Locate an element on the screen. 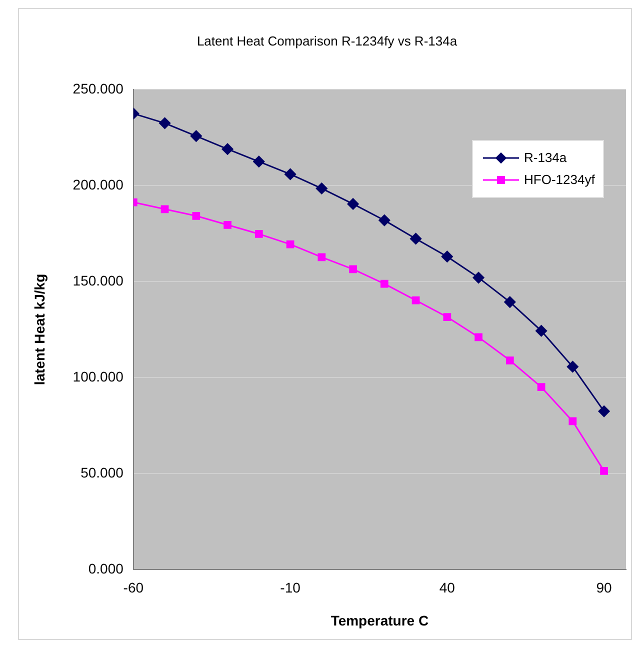 The width and height of the screenshot is (640, 652). y-axis-title: latent Heat kJ/kg is located at coordinates (39, 330).